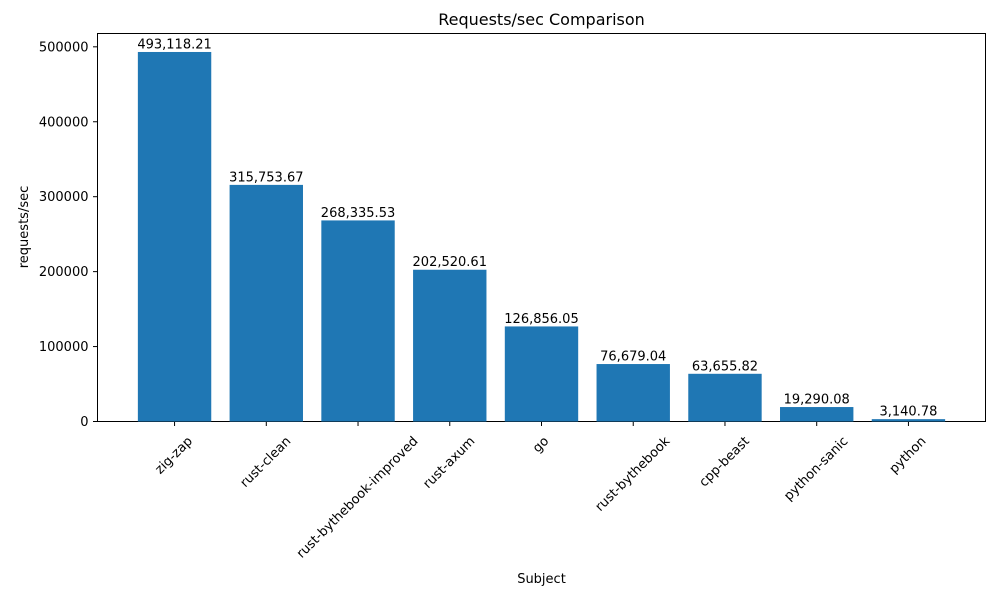  What do you see at coordinates (541, 19) in the screenshot?
I see `chart-title: Requests/sec Comparison` at bounding box center [541, 19].